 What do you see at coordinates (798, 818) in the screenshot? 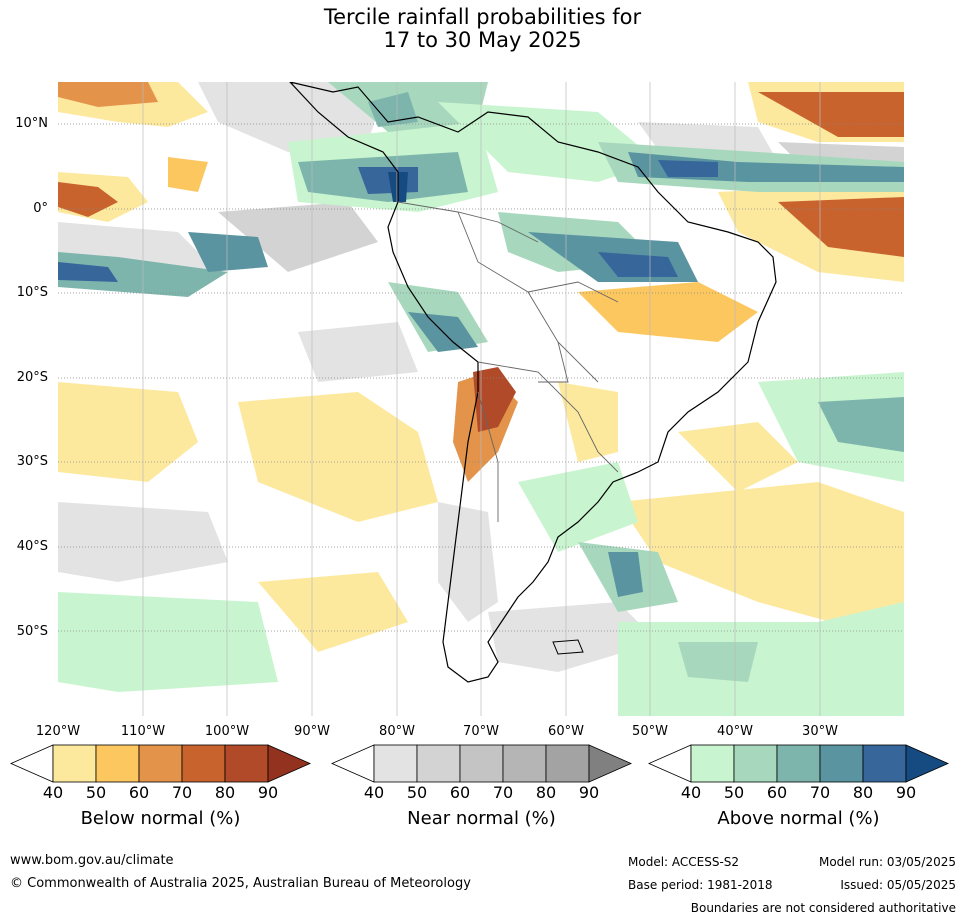
I see `colorbar-title: Above normal (%)` at bounding box center [798, 818].